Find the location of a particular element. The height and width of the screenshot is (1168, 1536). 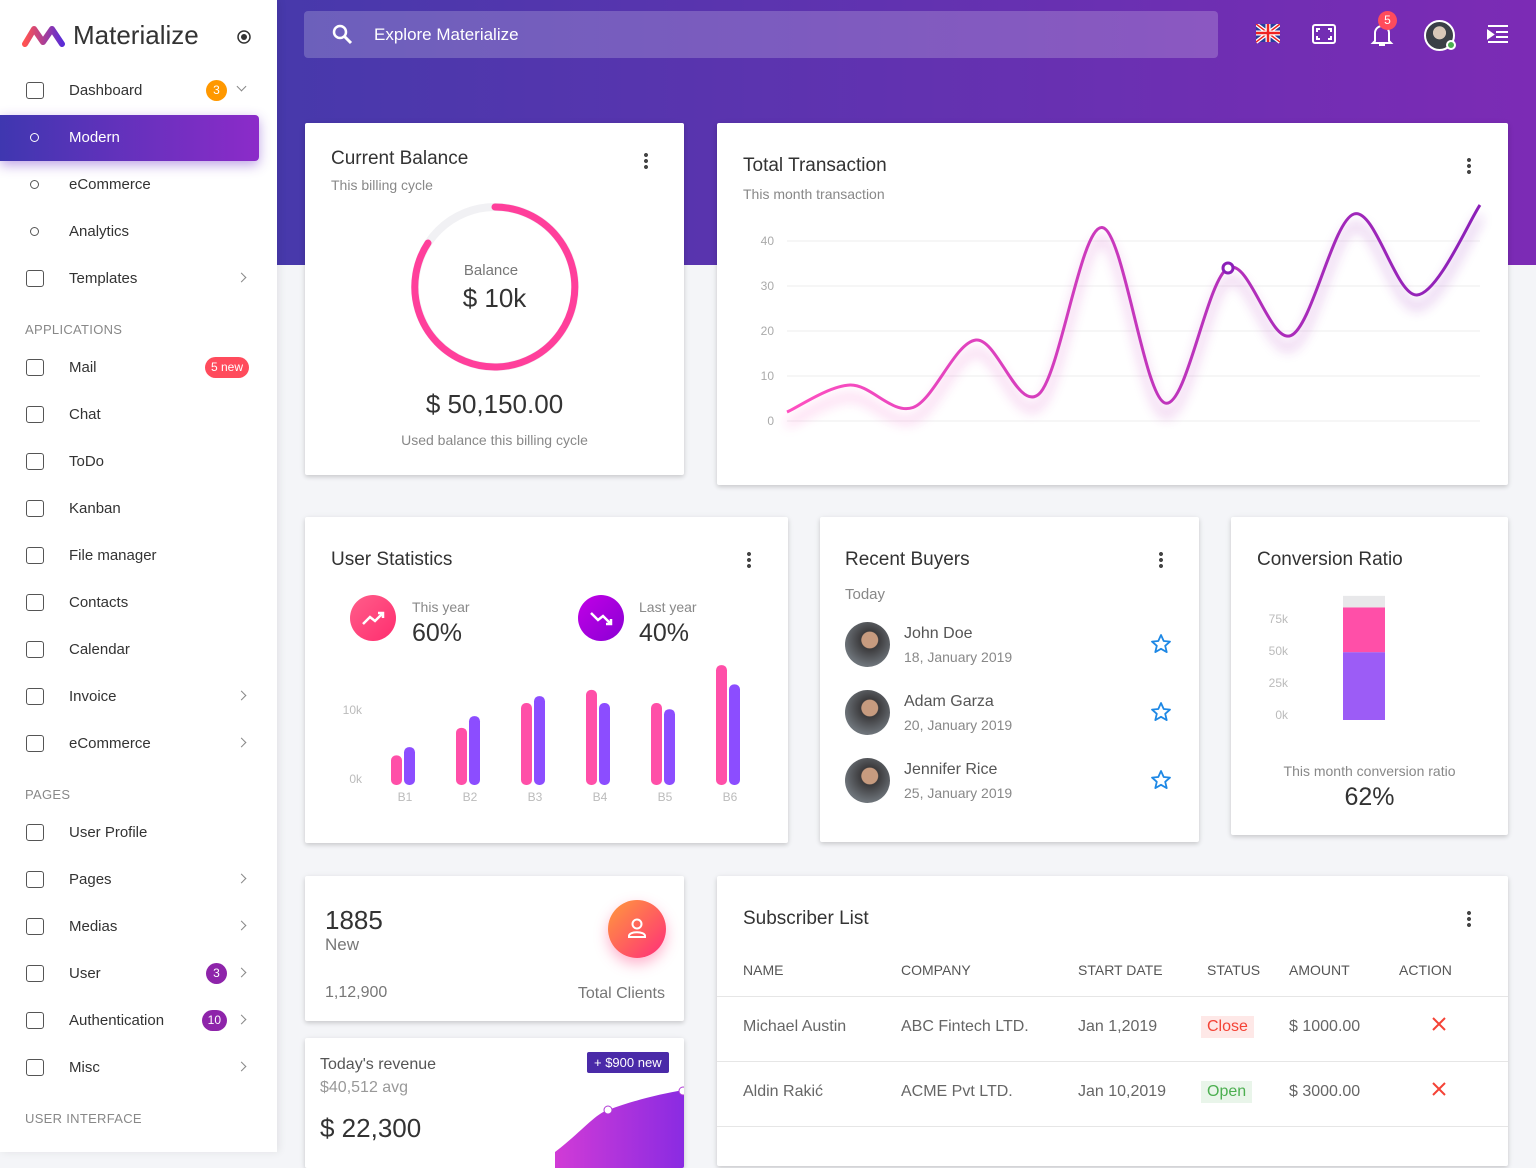

client-count: 1885 is located at coordinates (354, 920).